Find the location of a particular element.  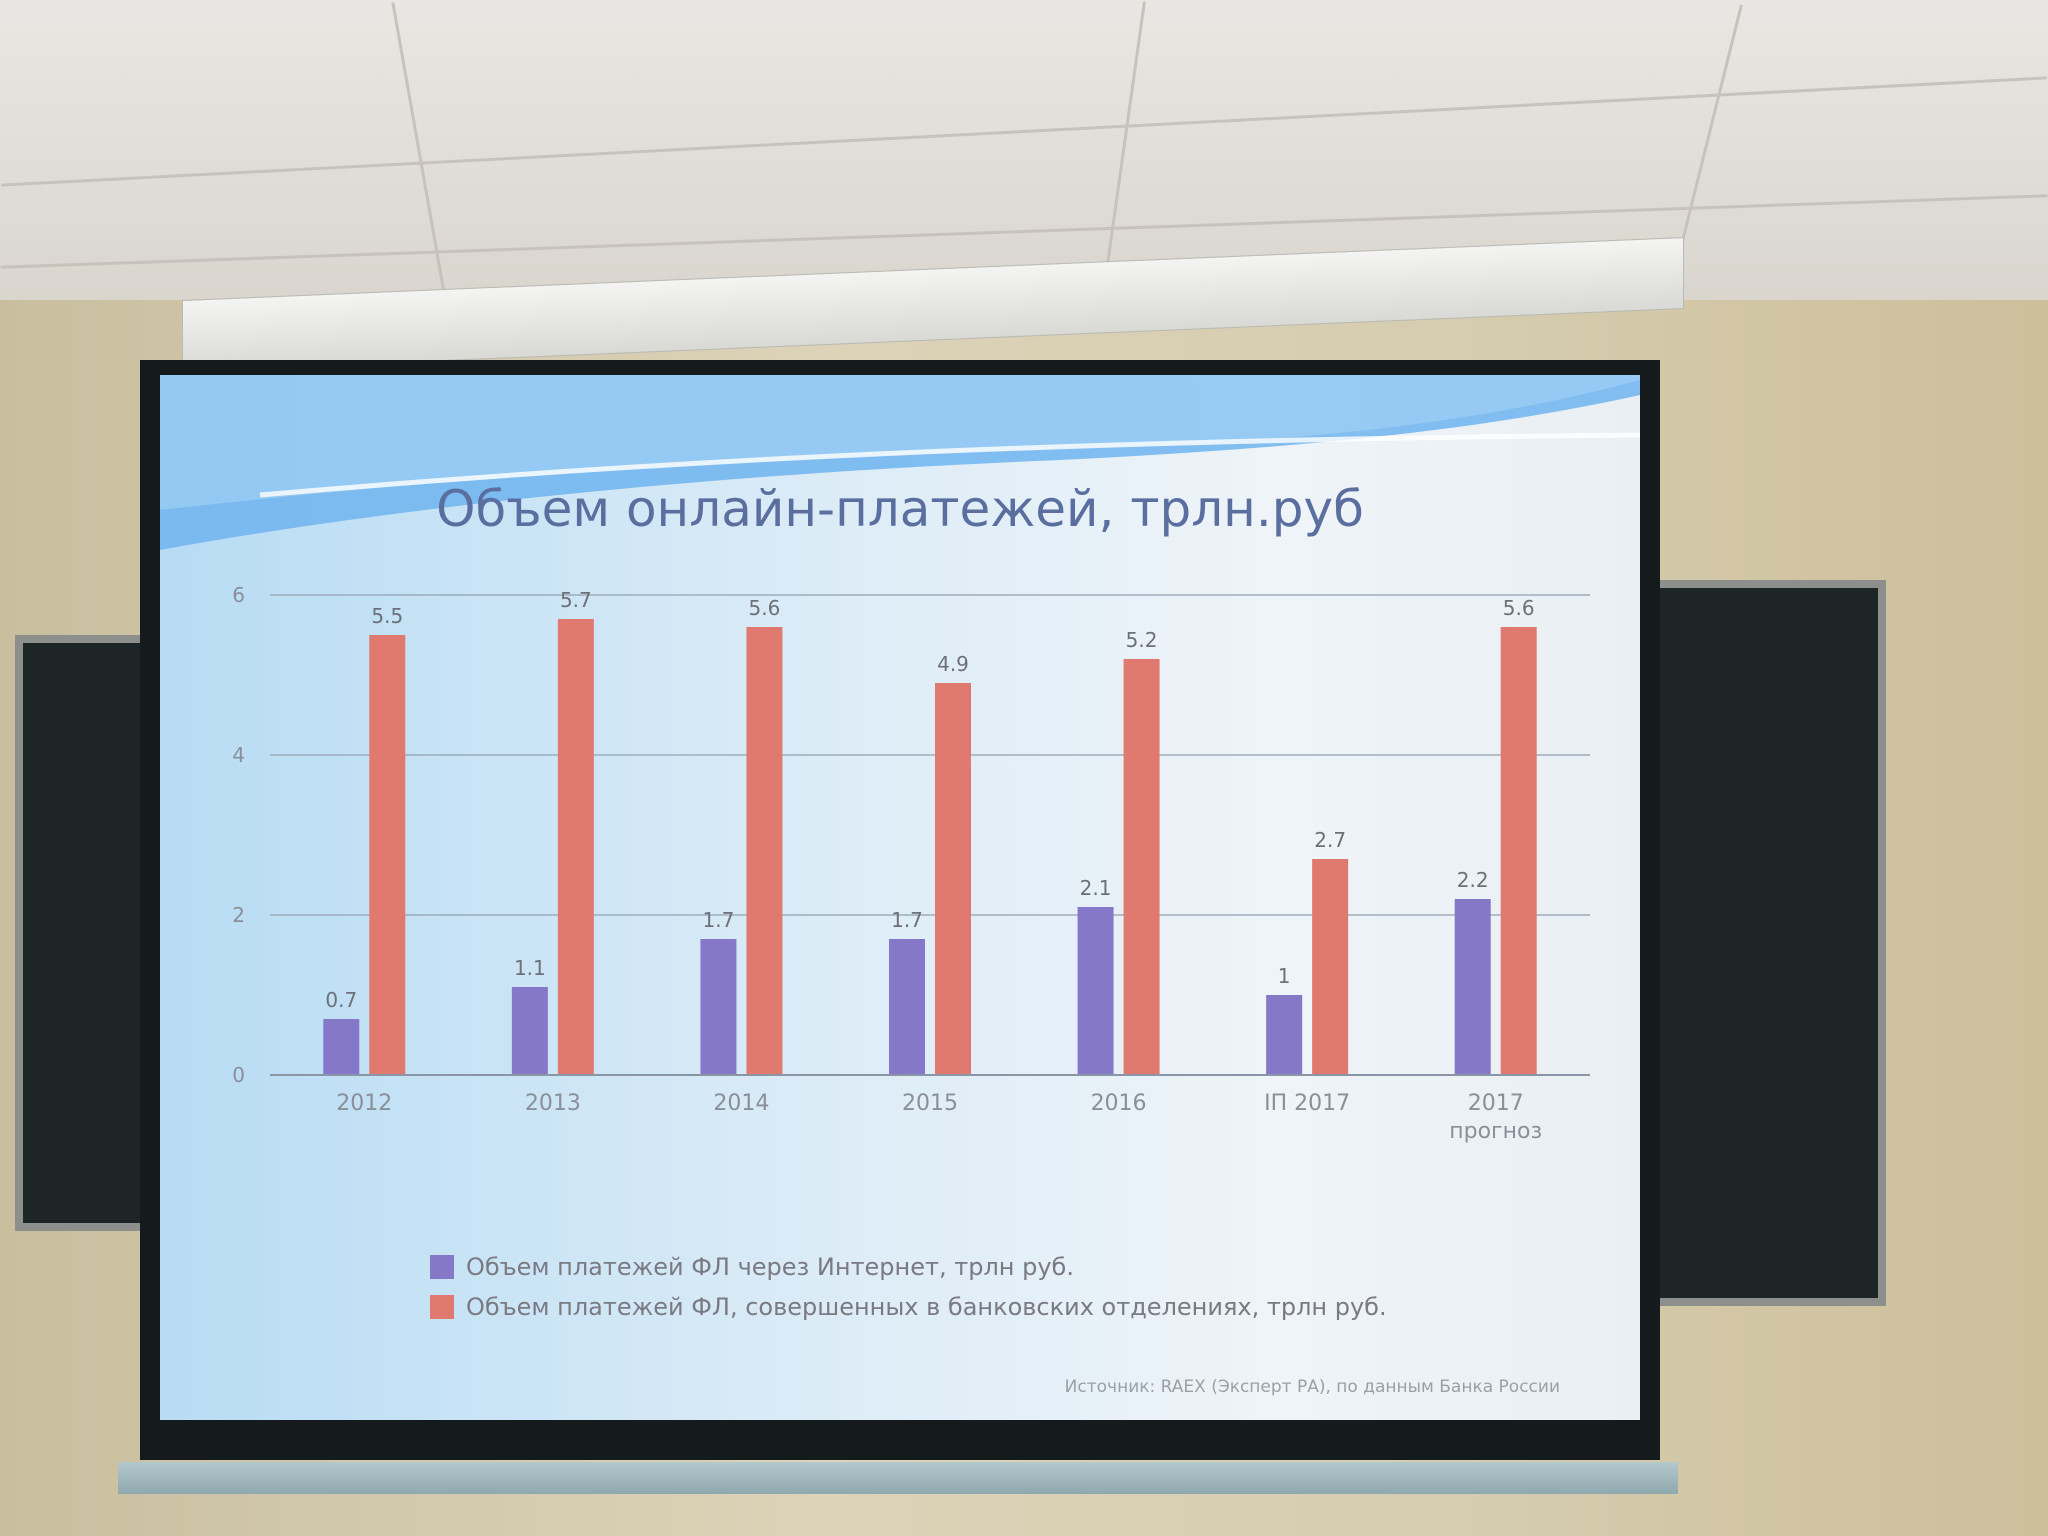

x-tick-label: 2015 is located at coordinates (930, 1103).